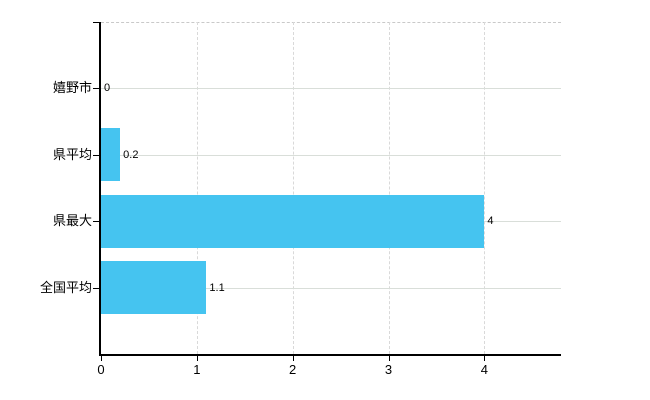  I want to click on category-label: 嬉野市, so click(72, 88).